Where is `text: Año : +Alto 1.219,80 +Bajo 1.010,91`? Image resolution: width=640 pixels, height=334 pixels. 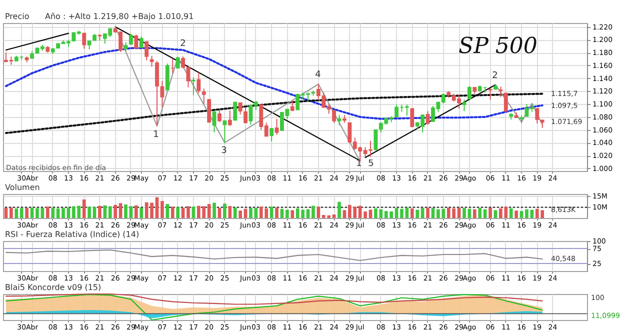 text: Año : +Alto 1.219,80 +Bajo 1.010,91 is located at coordinates (119, 16).